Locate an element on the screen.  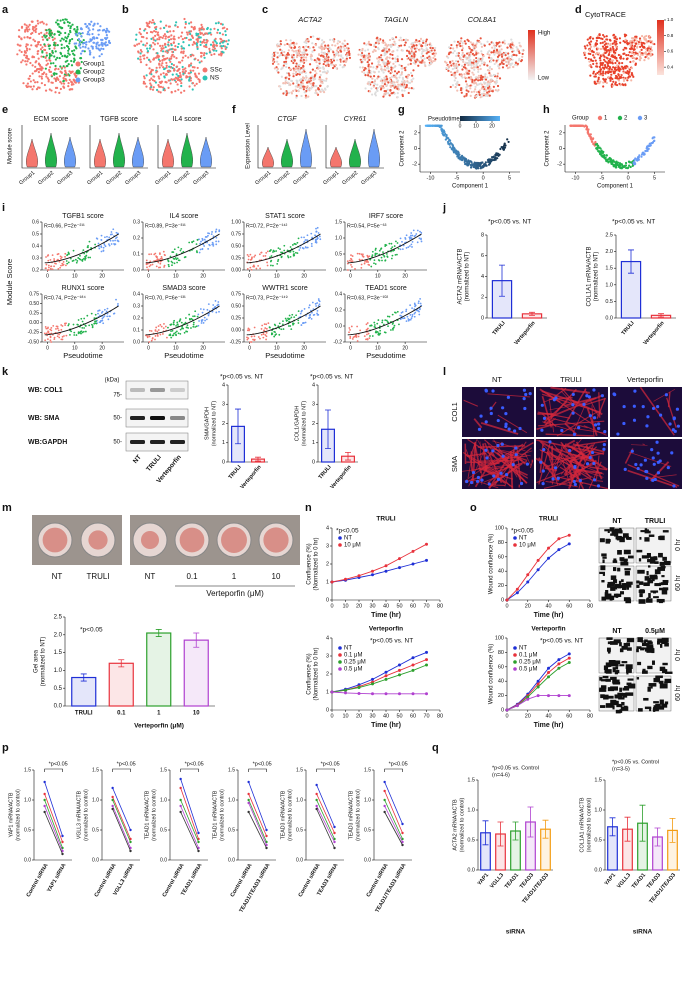
x-tick-label: 20 is located at coordinates (304, 276).